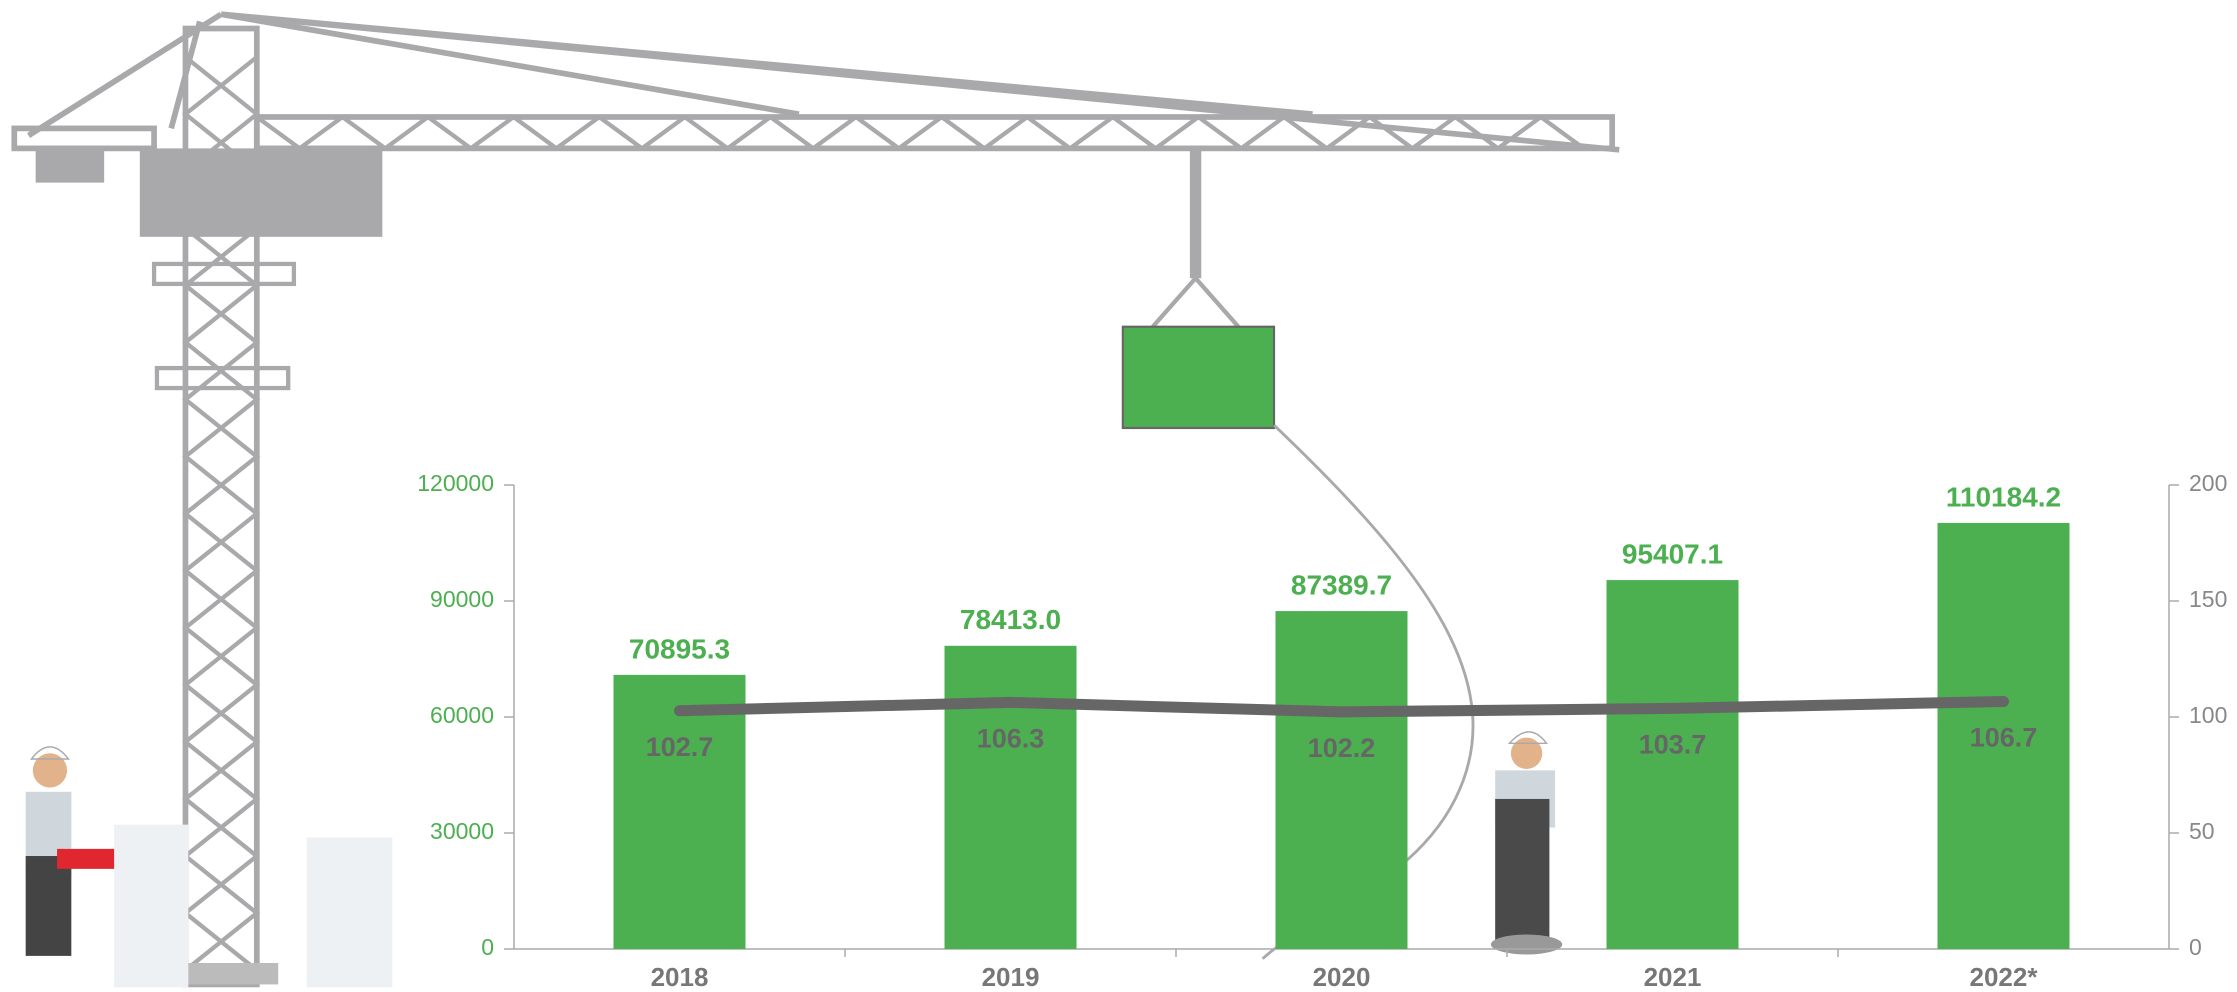 Image resolution: width=2237 pixels, height=992 pixels. I want to click on x-tick-label: 2022*, so click(2004, 977).